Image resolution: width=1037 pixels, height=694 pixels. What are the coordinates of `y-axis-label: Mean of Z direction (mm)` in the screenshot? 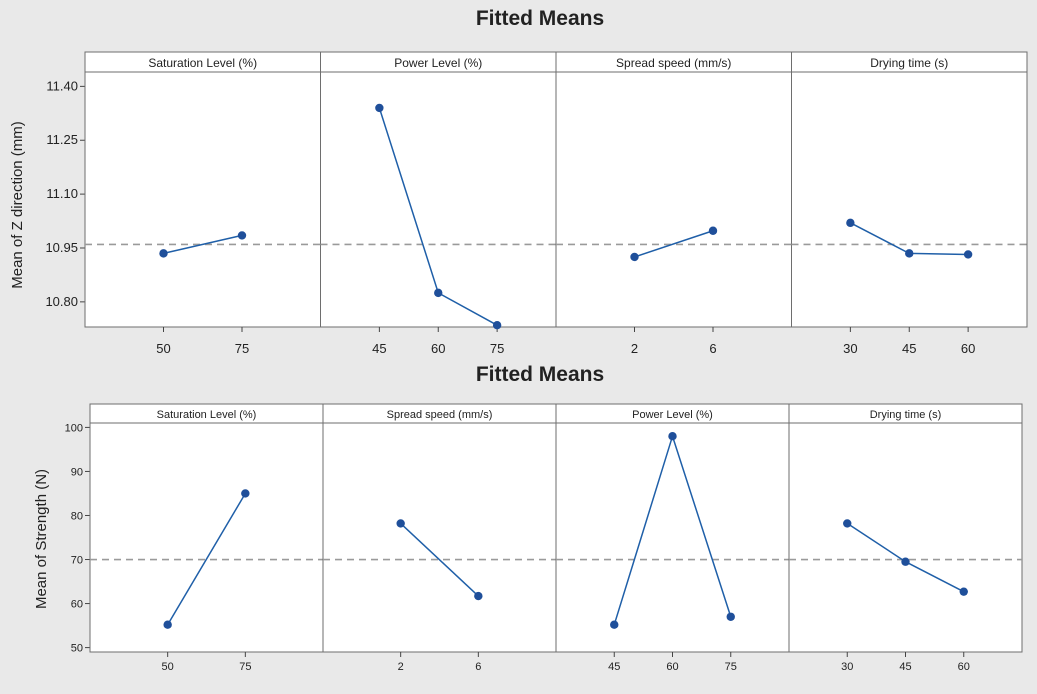 It's located at (17, 205).